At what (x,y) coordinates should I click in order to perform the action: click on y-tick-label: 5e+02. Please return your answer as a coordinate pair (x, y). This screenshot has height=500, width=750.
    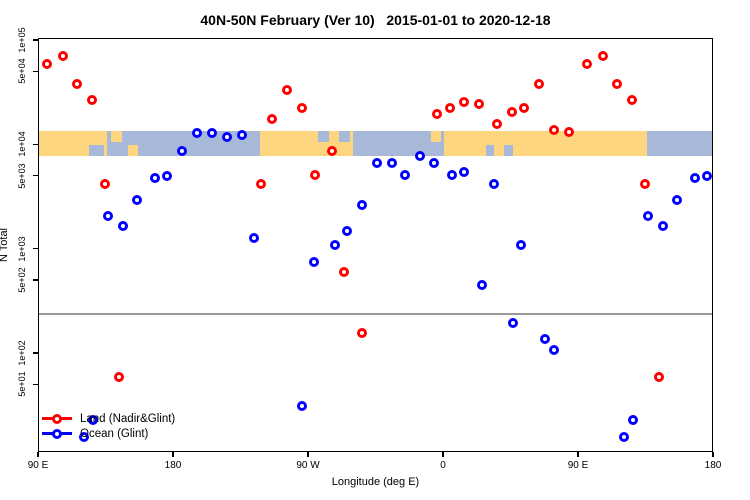
    Looking at the image, I should click on (22, 280).